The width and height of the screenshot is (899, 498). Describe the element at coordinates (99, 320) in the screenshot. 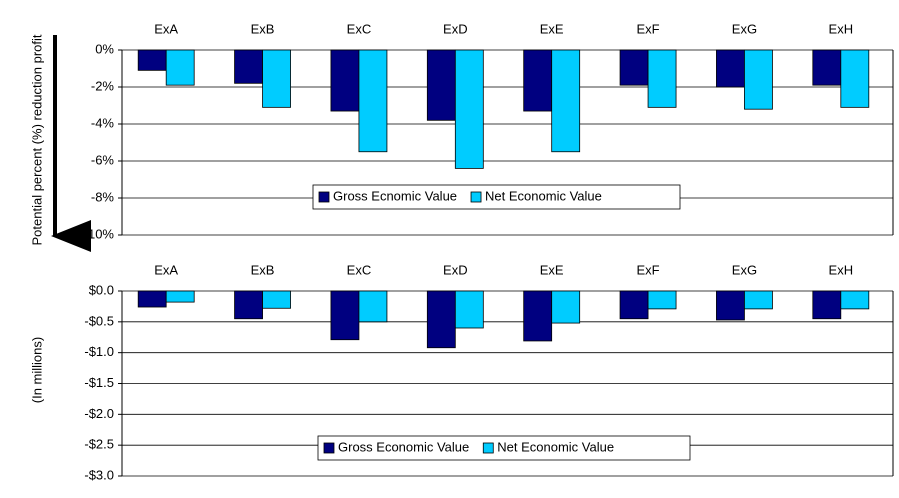

I see `y-tick-label: -$0.5` at that location.